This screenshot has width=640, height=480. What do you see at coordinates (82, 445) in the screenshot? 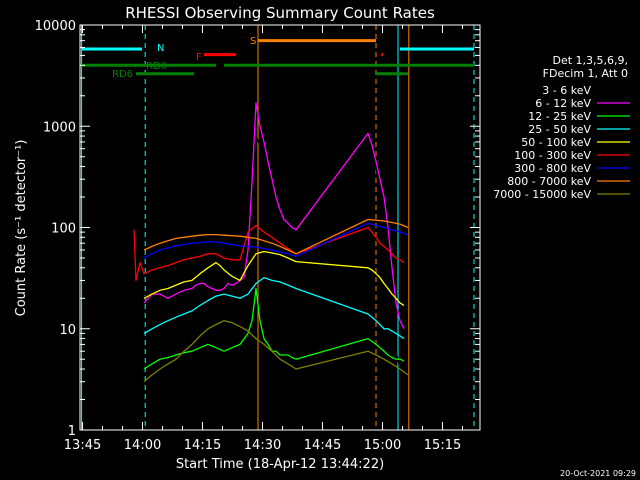
I see `x-tick-label-0: 13:45` at bounding box center [82, 445].